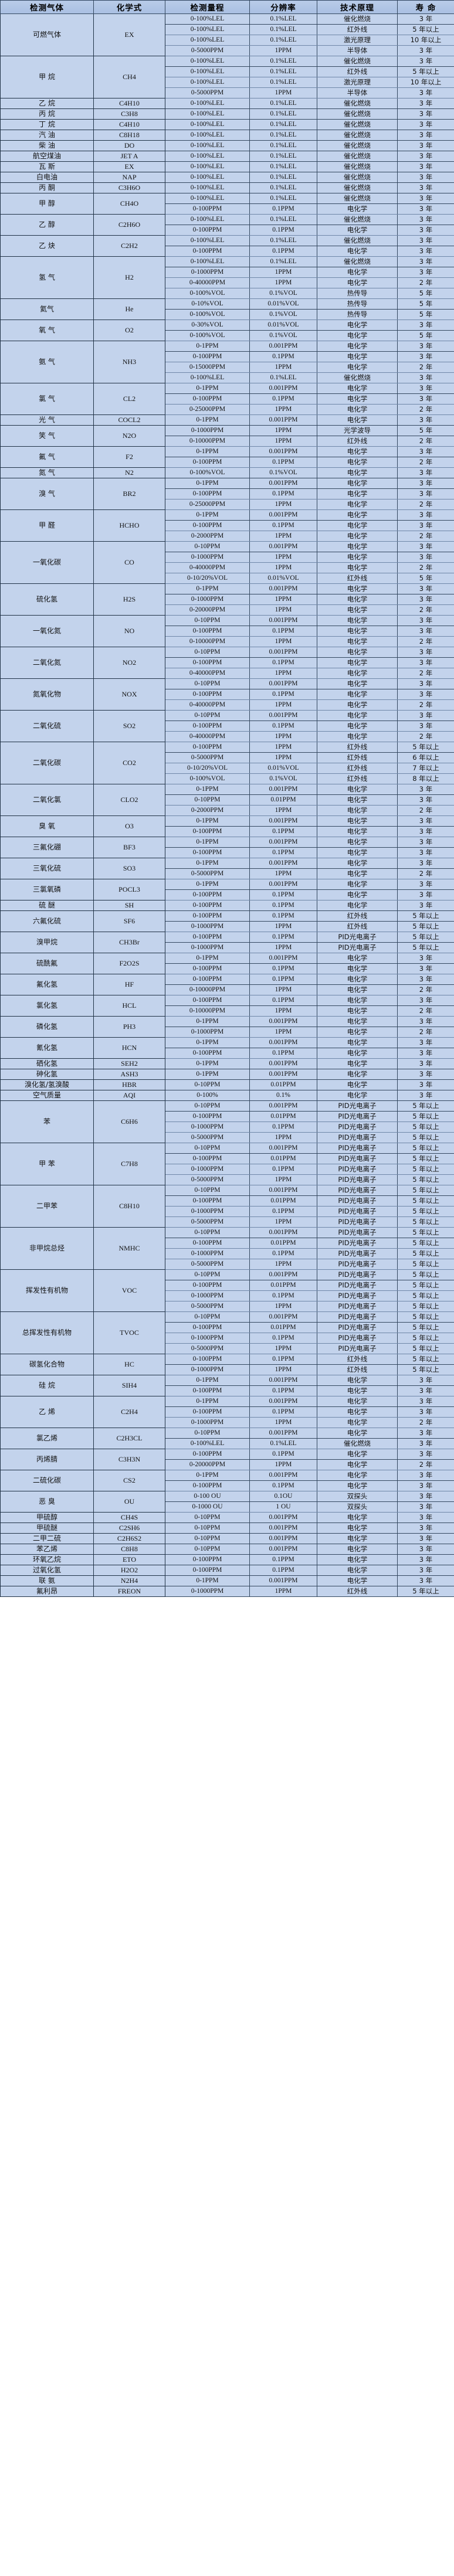 This screenshot has height=2576, width=454. Describe the element at coordinates (47, 157) in the screenshot. I see `cell-gas-name: 航空煤油` at that location.